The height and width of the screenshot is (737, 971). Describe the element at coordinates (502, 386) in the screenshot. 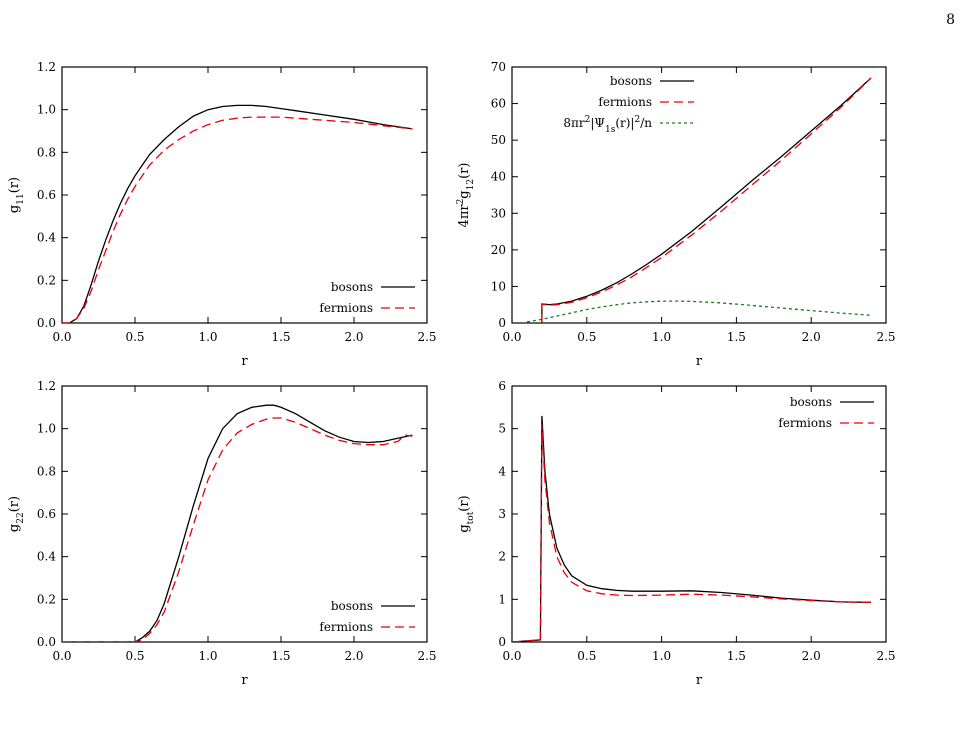

I see `y-tick-label: 6` at that location.